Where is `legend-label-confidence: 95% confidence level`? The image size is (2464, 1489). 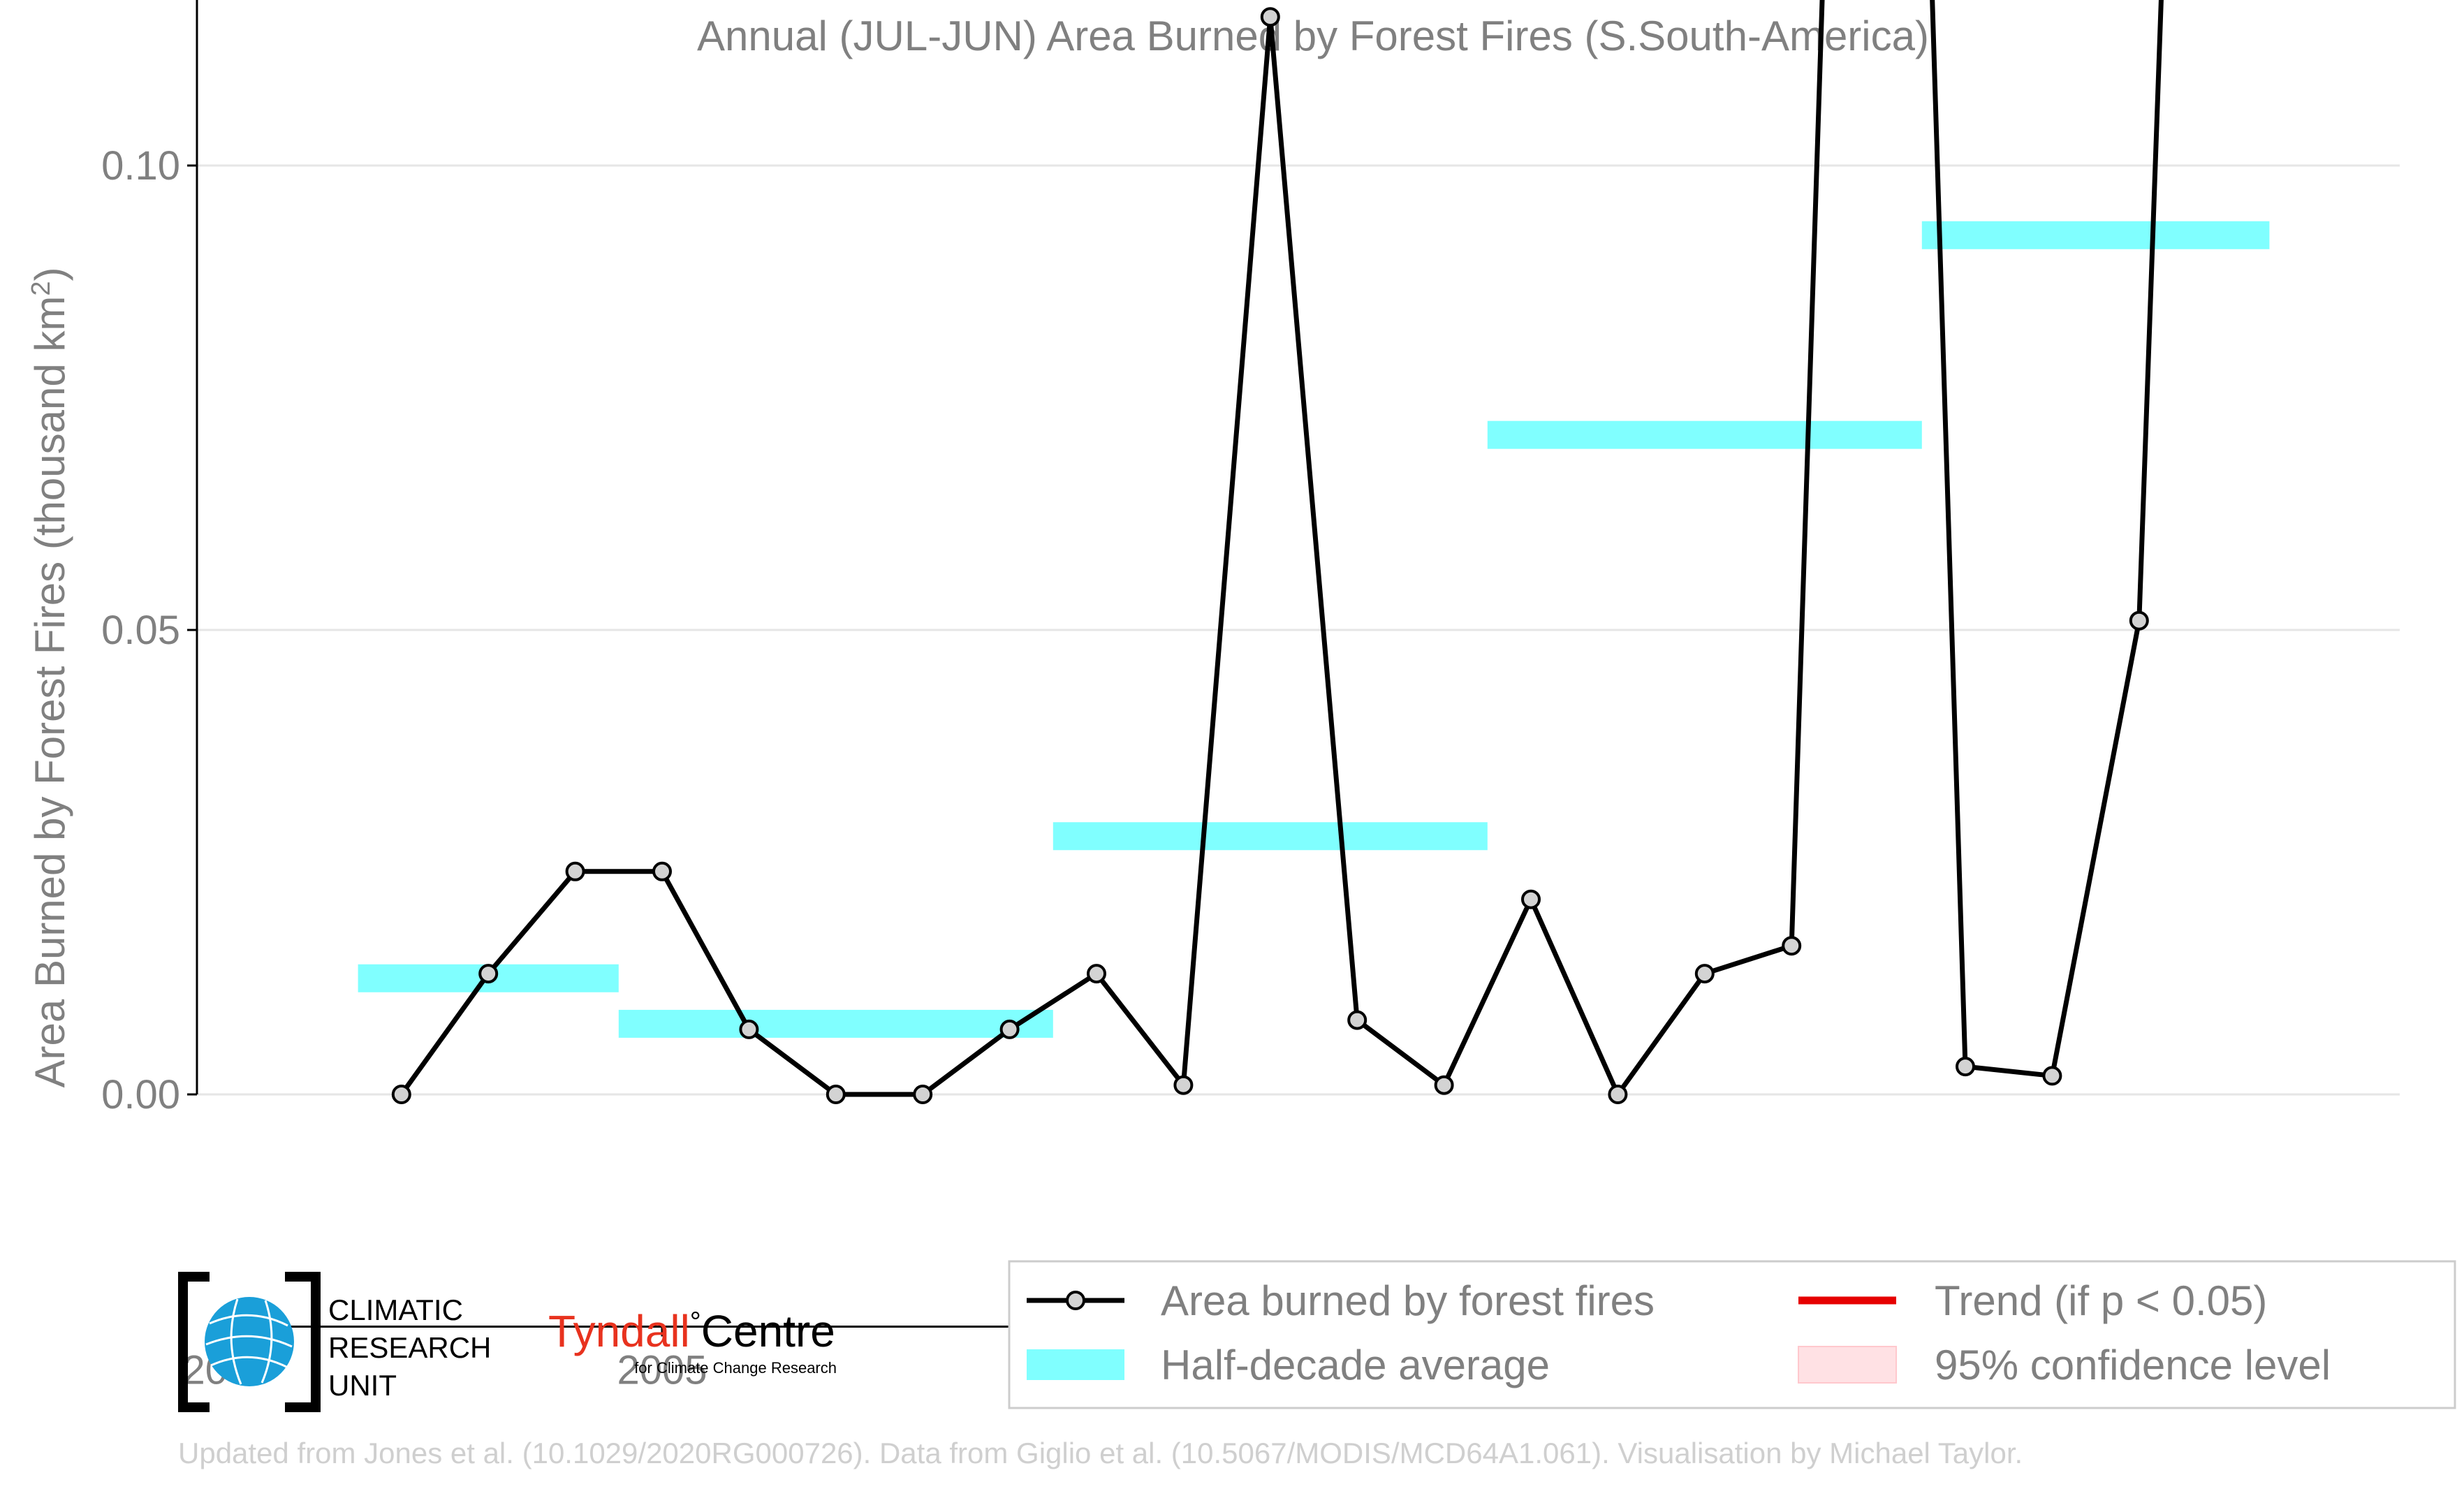
legend-label-confidence: 95% confidence level is located at coordinates (2133, 1365).